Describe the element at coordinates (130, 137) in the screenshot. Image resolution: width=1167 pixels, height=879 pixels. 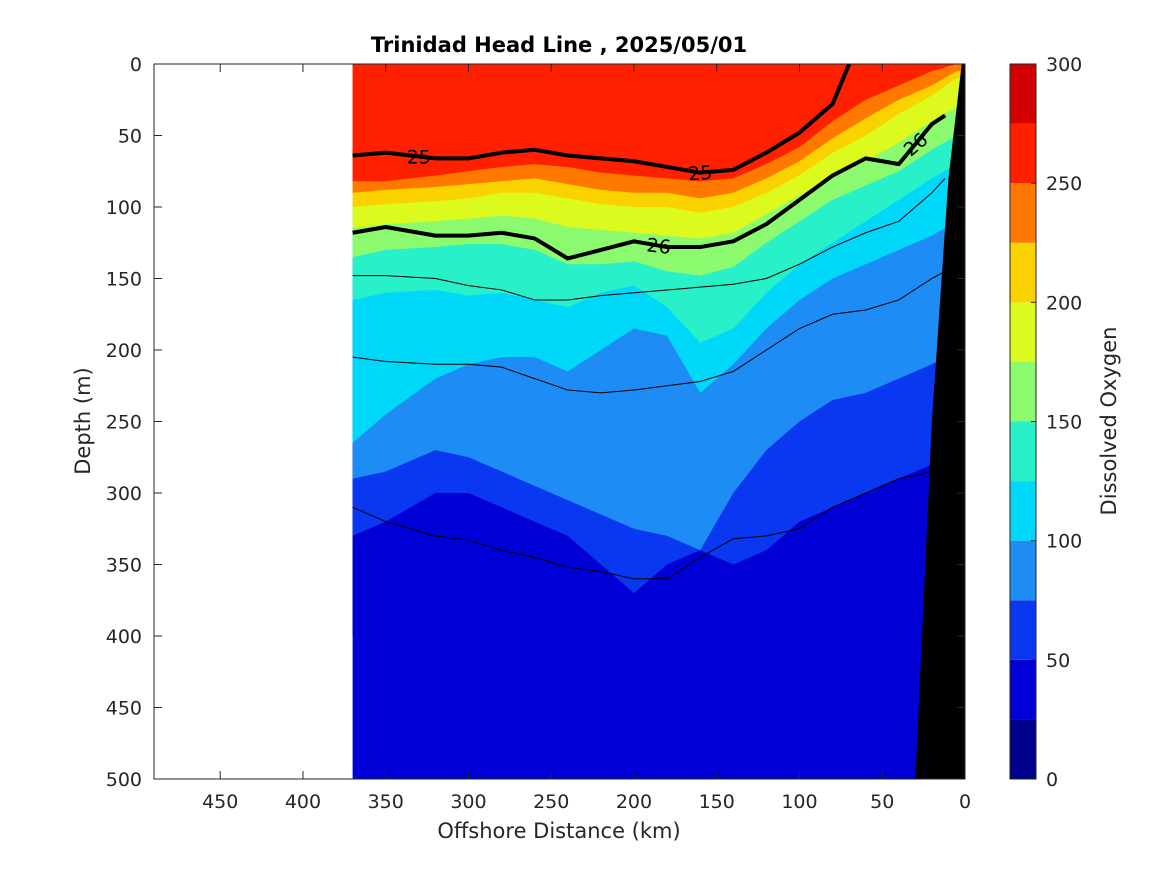
I see `y-tick-label: 50` at that location.